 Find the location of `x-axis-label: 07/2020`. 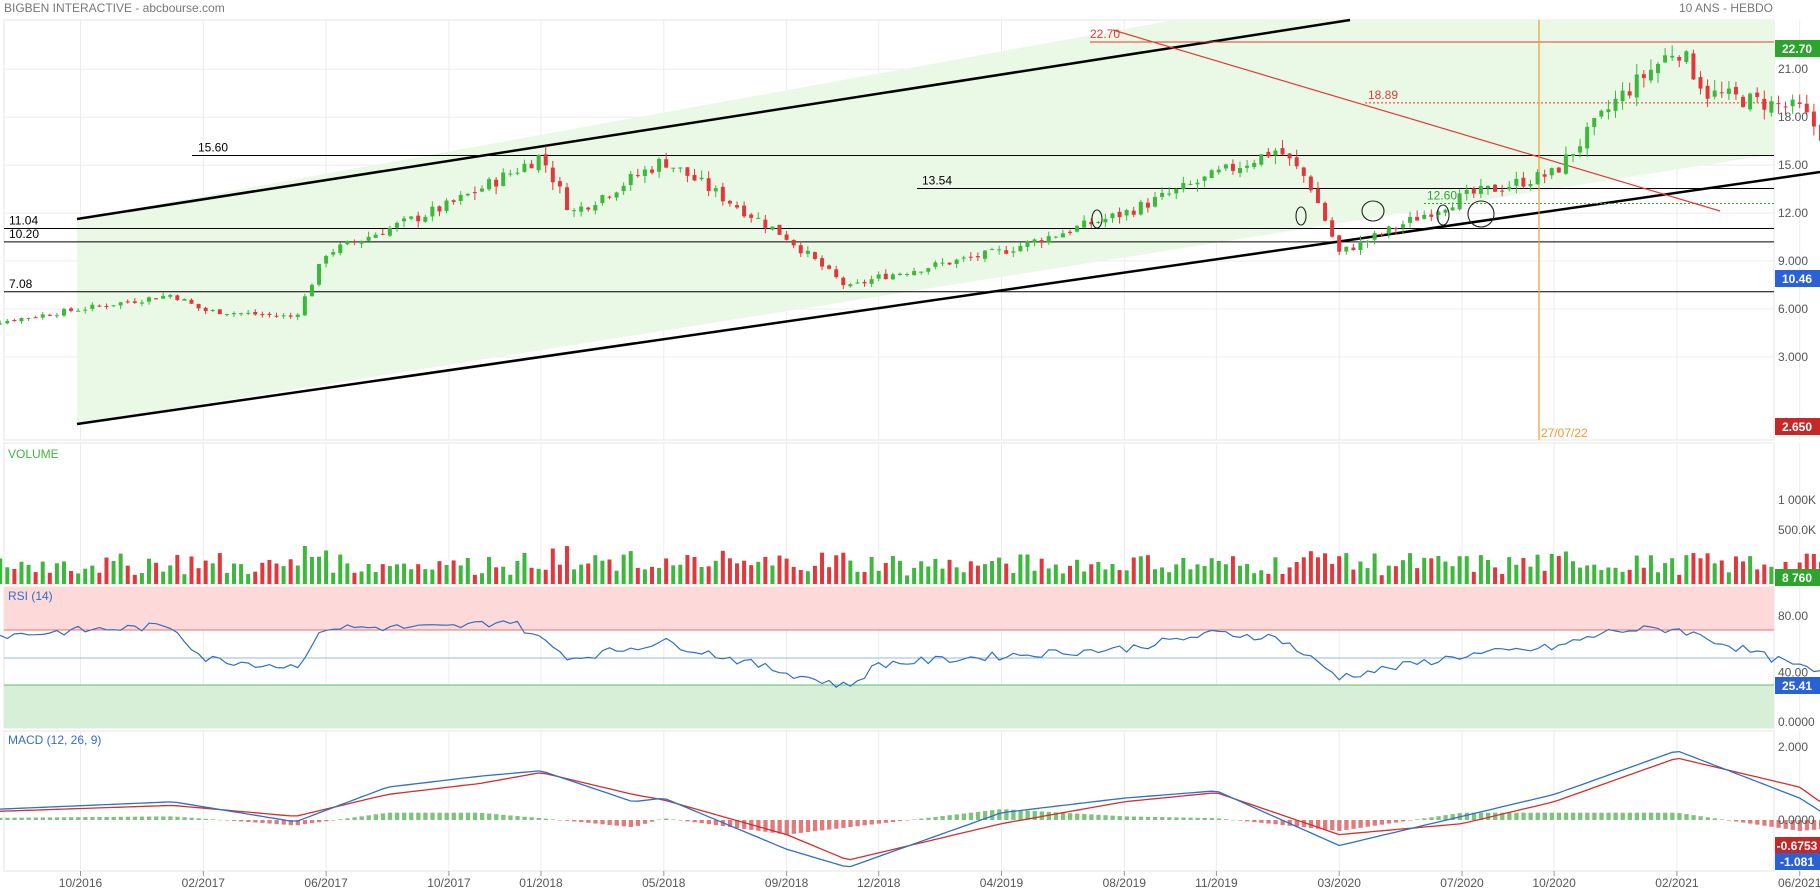

x-axis-label: 07/2020 is located at coordinates (1462, 883).